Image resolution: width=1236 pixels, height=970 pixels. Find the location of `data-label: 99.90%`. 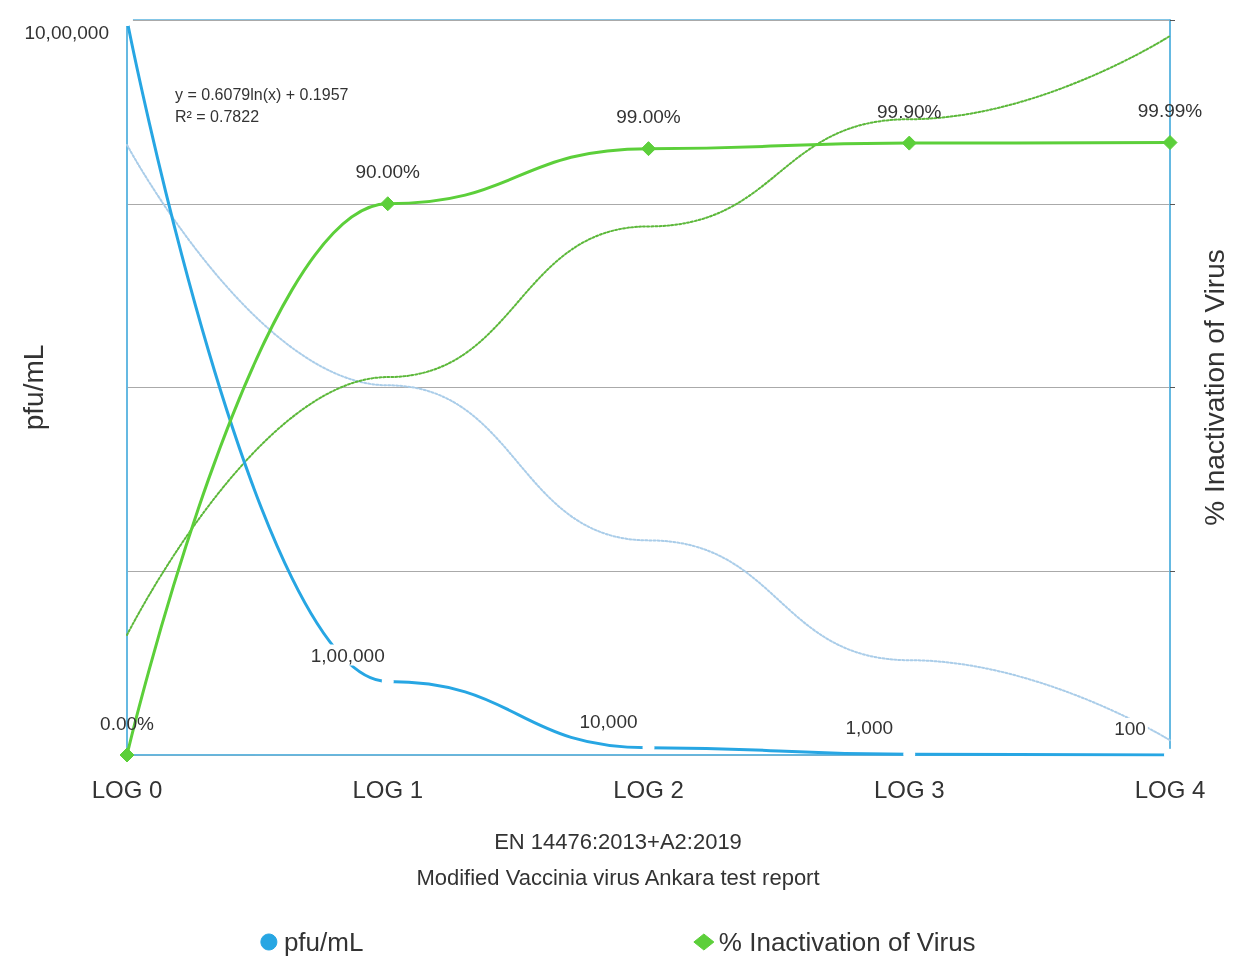

data-label: 99.90% is located at coordinates (909, 111).